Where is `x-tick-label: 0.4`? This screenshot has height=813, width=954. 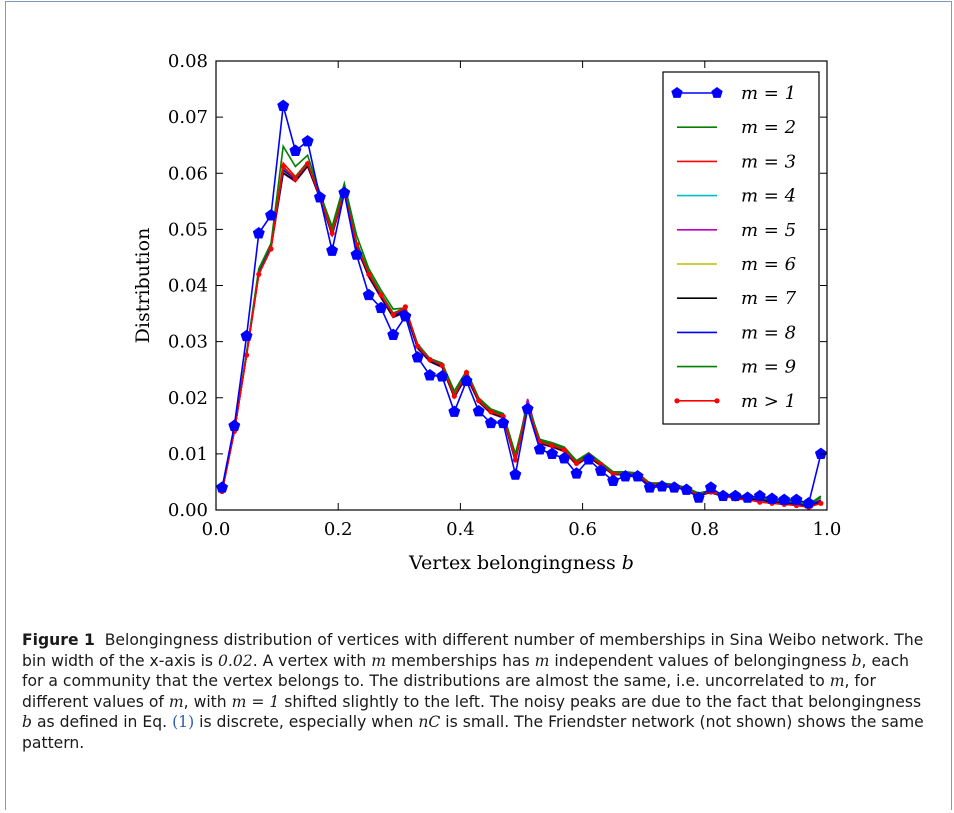
x-tick-label: 0.4 is located at coordinates (460, 529).